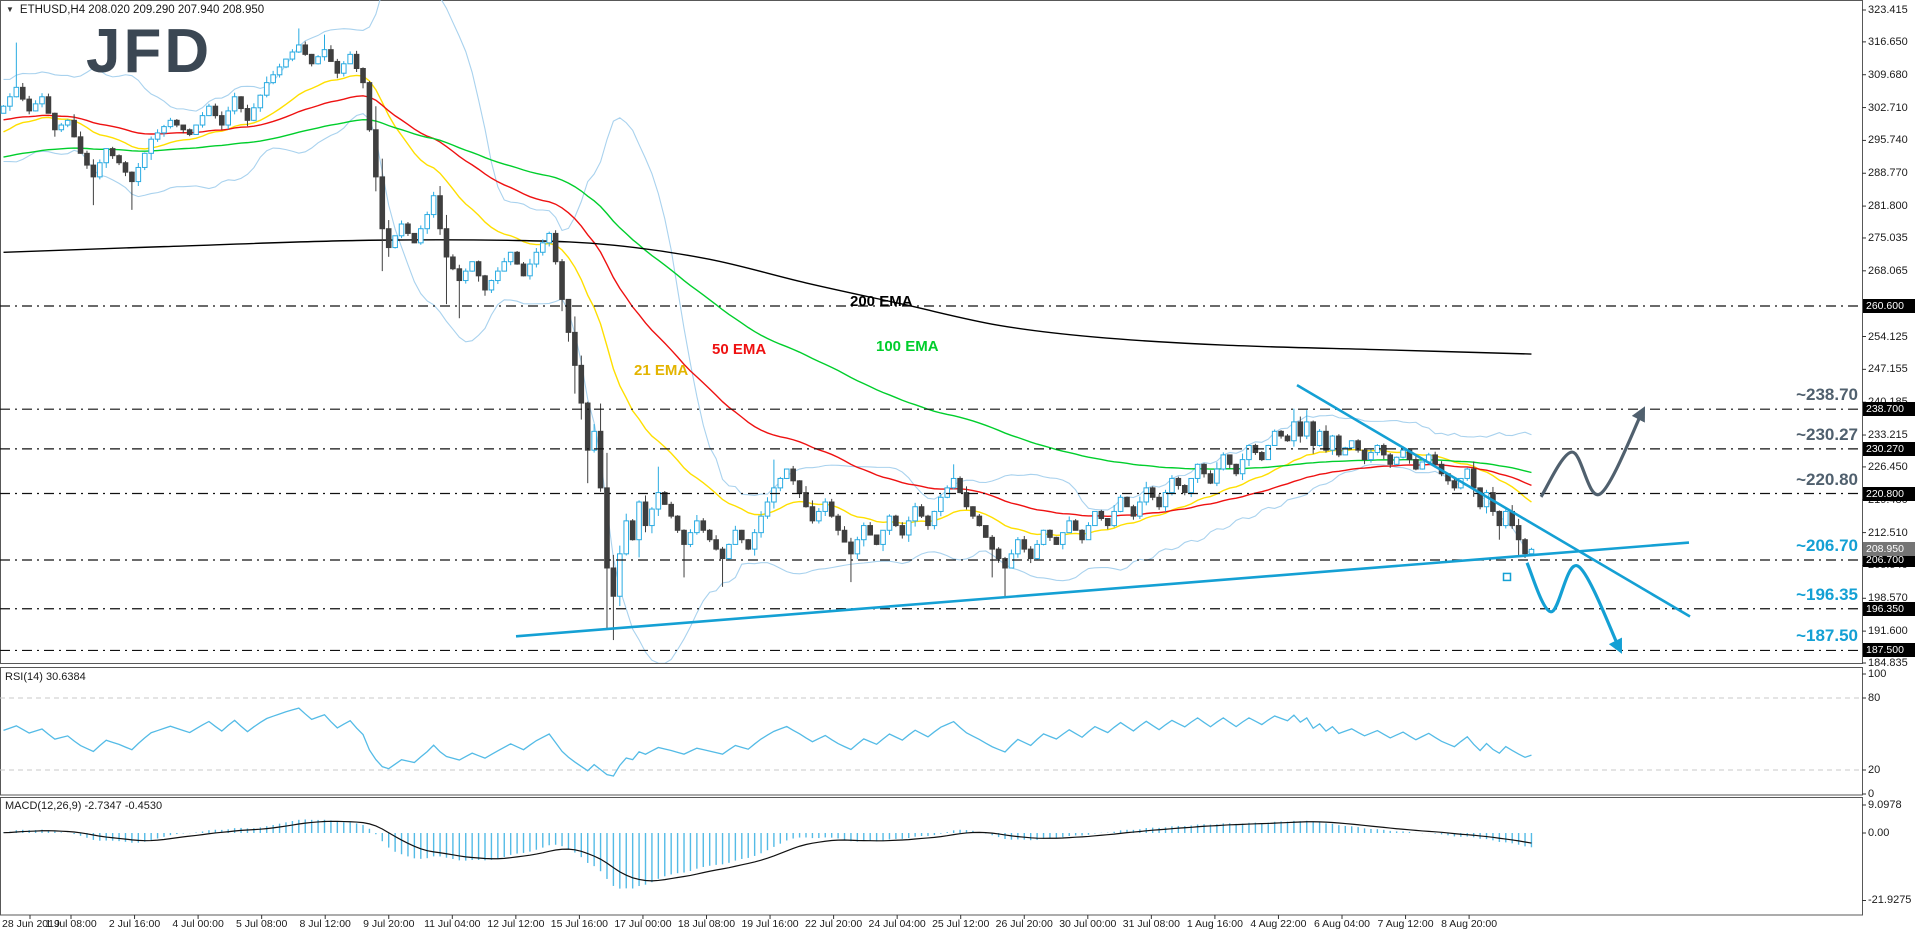 Image resolution: width=1916 pixels, height=936 pixels. Describe the element at coordinates (767, 851) in the screenshot. I see `macd-signal-line` at that location.